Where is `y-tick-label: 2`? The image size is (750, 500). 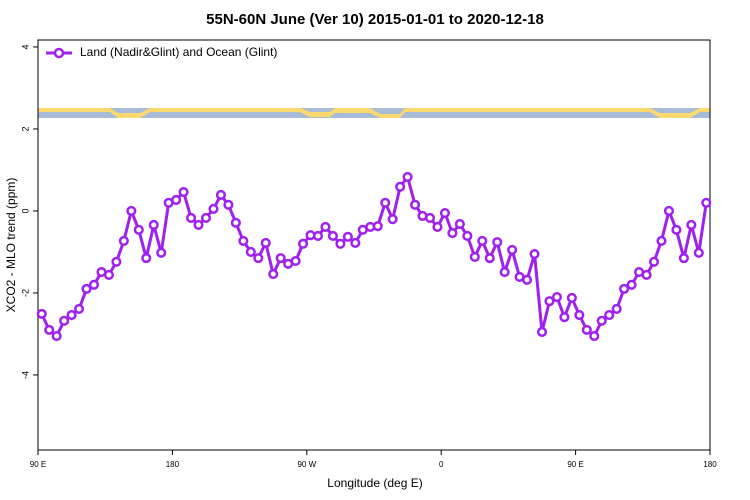 y-tick-label: 2 is located at coordinates (25, 128).